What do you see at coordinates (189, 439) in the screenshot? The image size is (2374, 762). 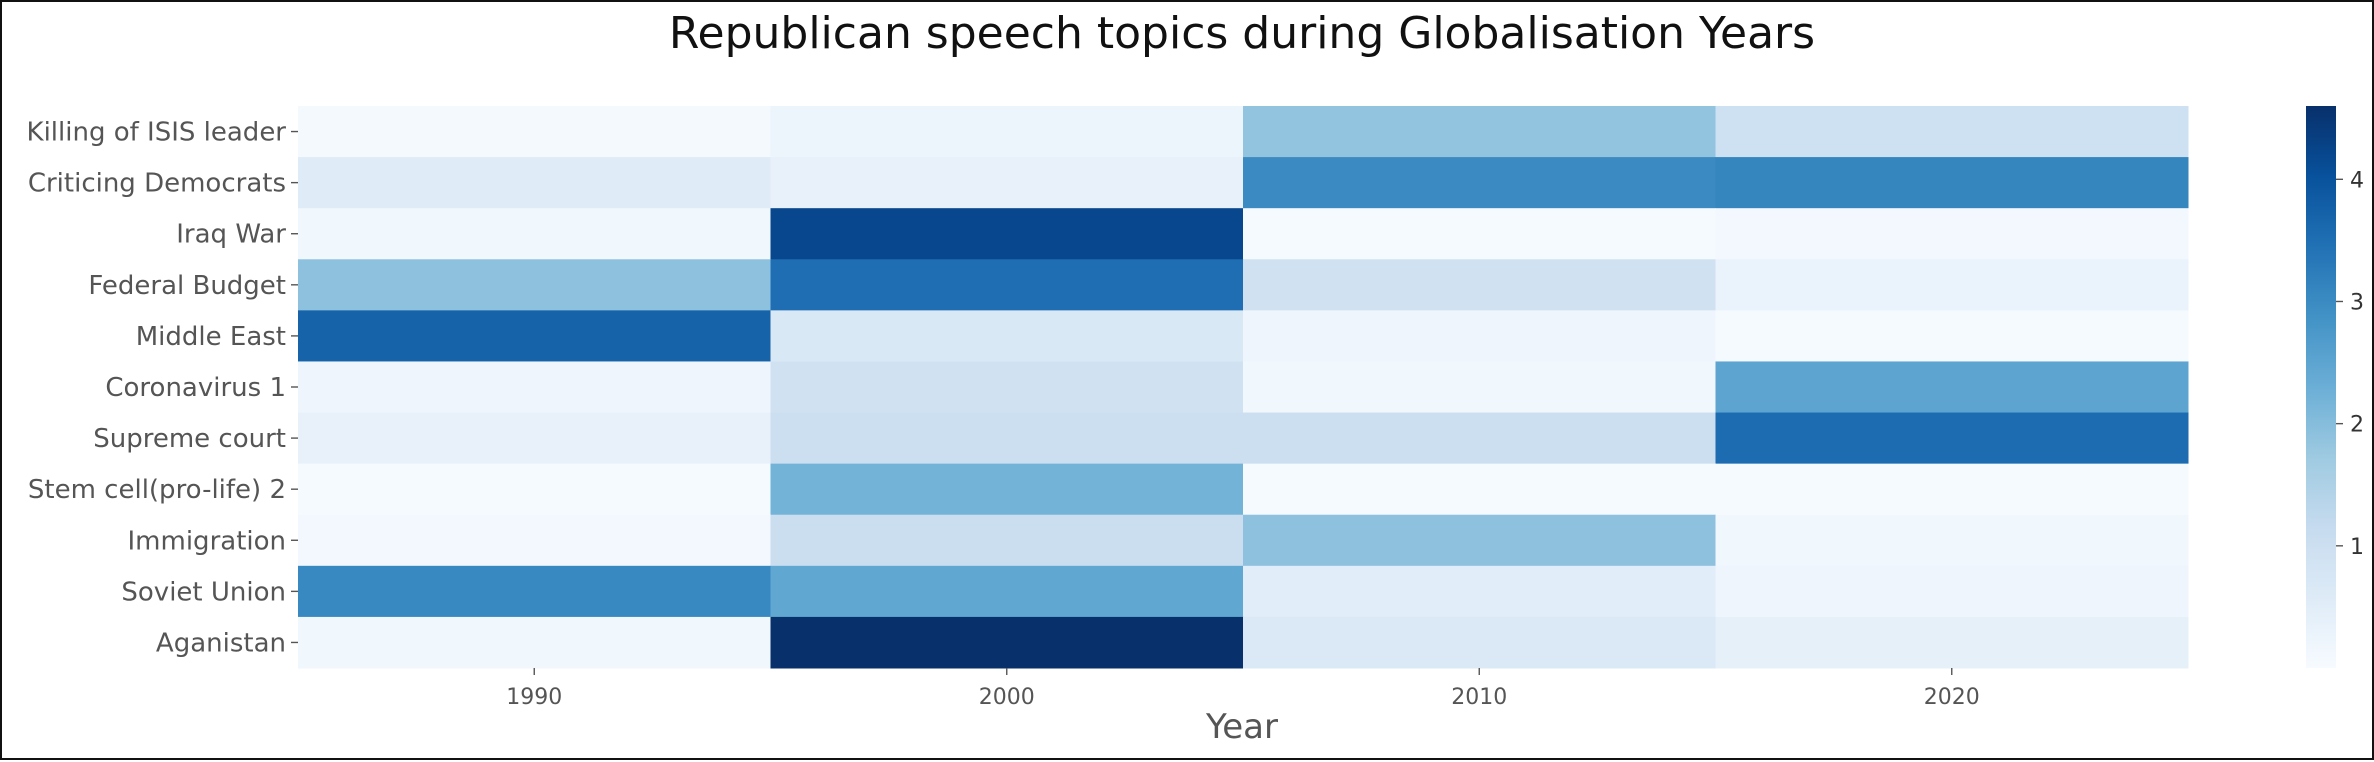 I see `y-tick-label: Supreme court` at bounding box center [189, 439].